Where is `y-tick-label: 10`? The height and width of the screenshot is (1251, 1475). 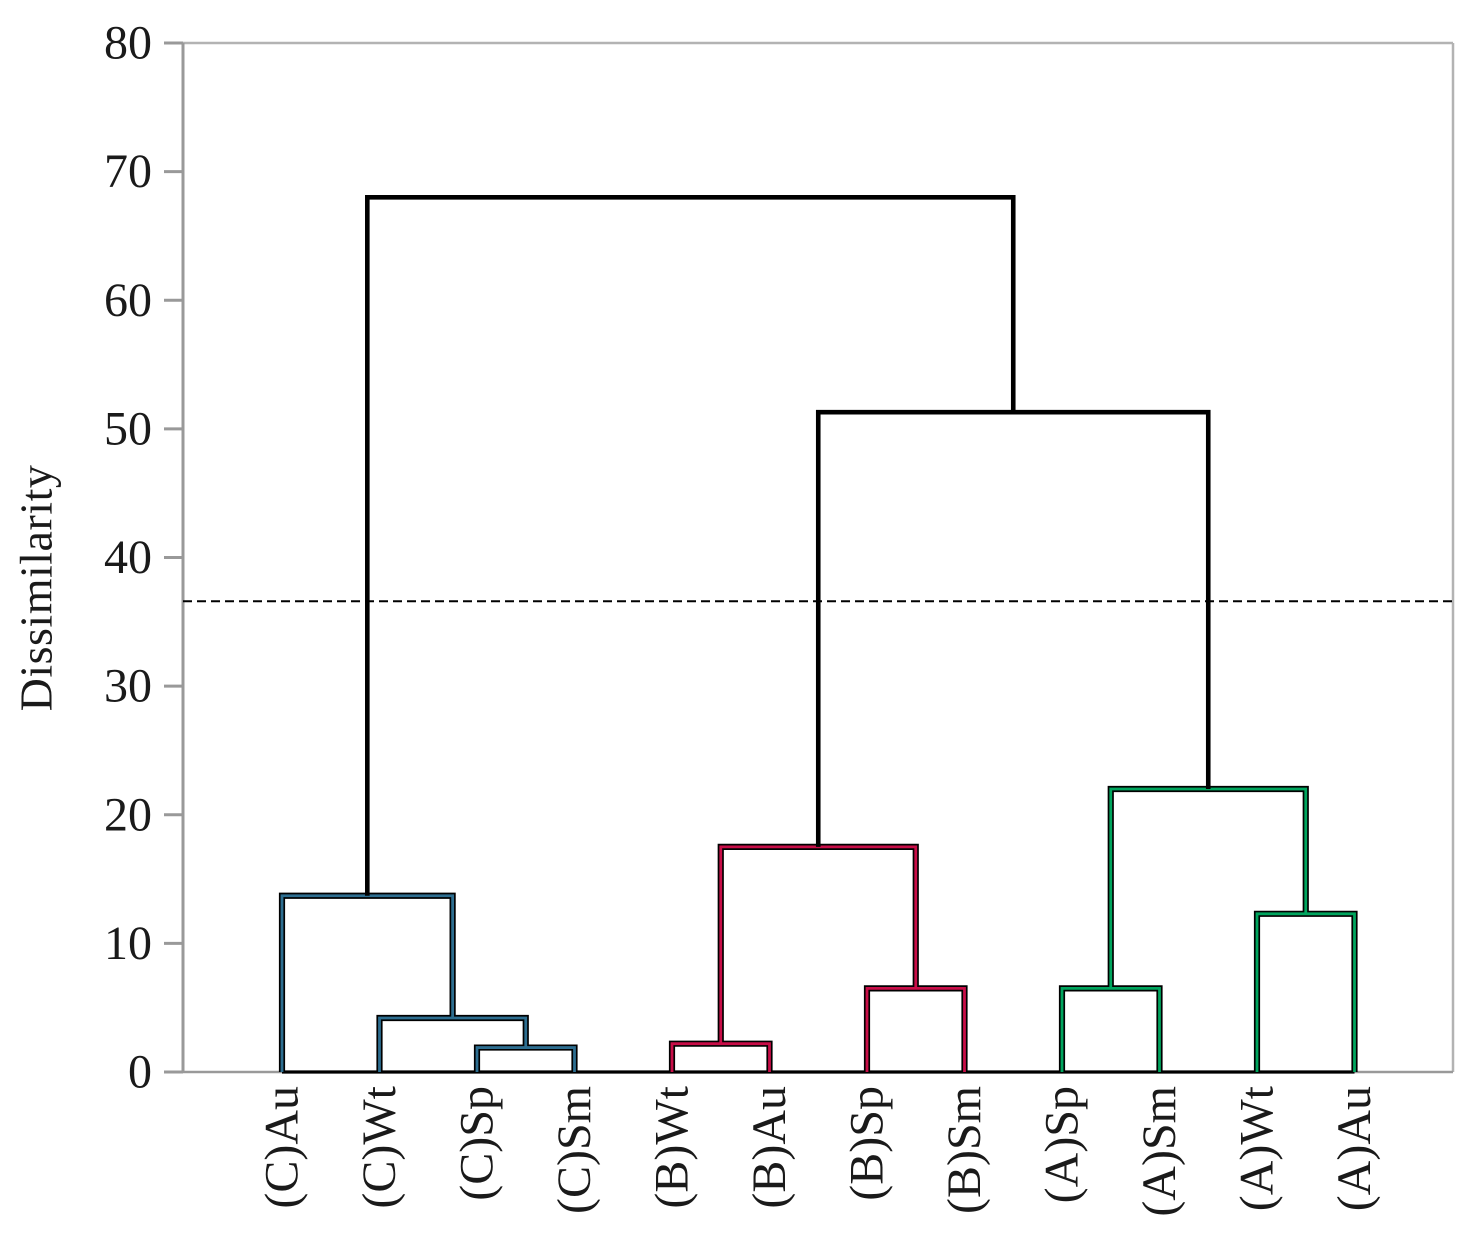
y-tick-label: 10 is located at coordinates (128, 943).